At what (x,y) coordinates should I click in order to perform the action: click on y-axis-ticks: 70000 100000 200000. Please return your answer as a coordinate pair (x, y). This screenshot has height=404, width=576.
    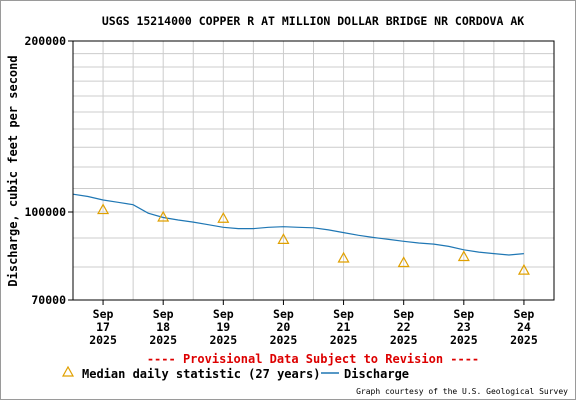
    Looking at the image, I should click on (48, 170).